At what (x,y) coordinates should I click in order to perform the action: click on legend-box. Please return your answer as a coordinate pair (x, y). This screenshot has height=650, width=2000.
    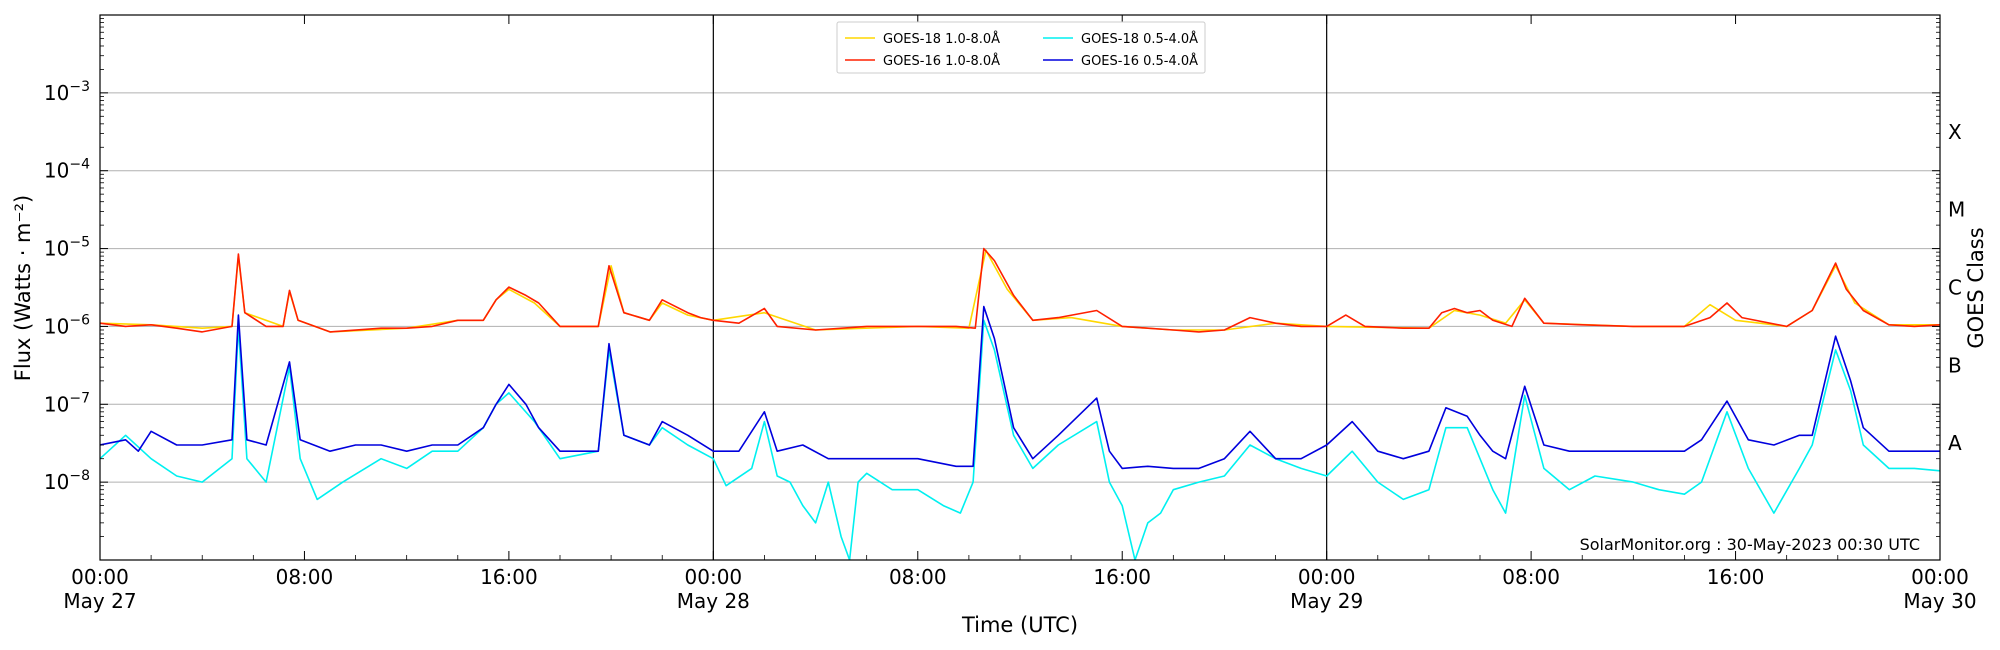
    Looking at the image, I should click on (1021, 47).